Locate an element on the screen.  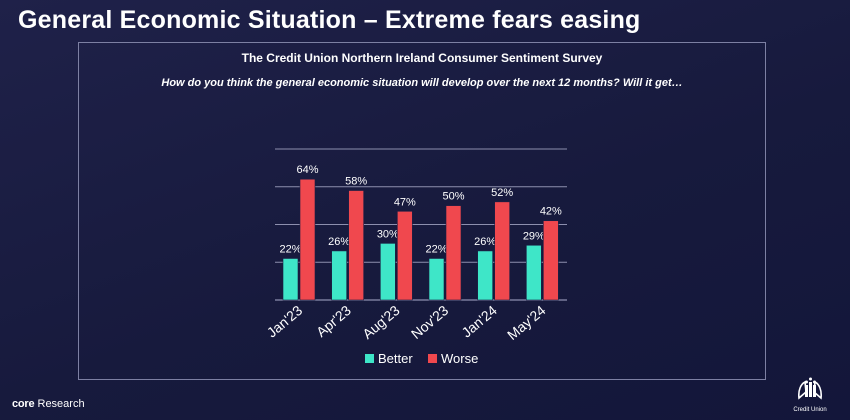
hands-icon is located at coordinates (810, 388).